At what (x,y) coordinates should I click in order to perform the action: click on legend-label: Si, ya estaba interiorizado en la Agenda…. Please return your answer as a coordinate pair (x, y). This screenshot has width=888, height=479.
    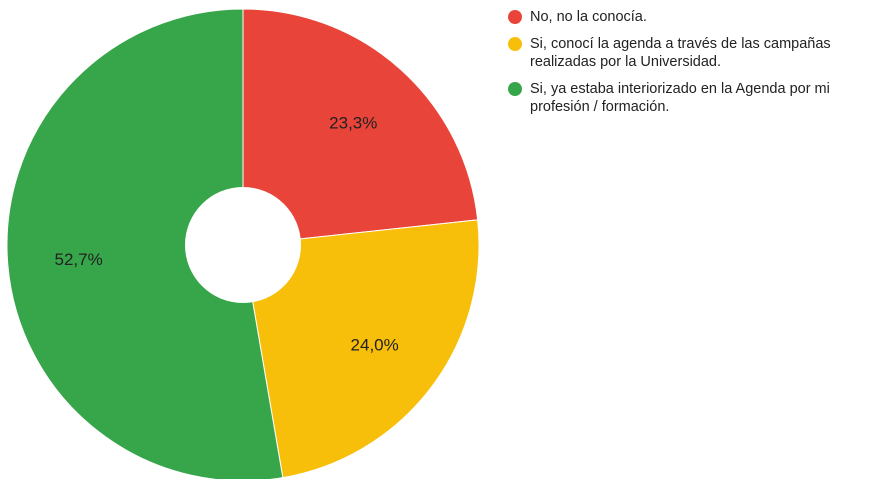
    Looking at the image, I should click on (680, 98).